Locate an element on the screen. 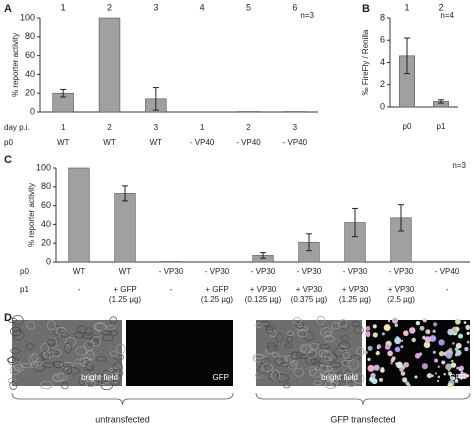 The image size is (474, 435). row-label: + VP30 is located at coordinates (355, 289).